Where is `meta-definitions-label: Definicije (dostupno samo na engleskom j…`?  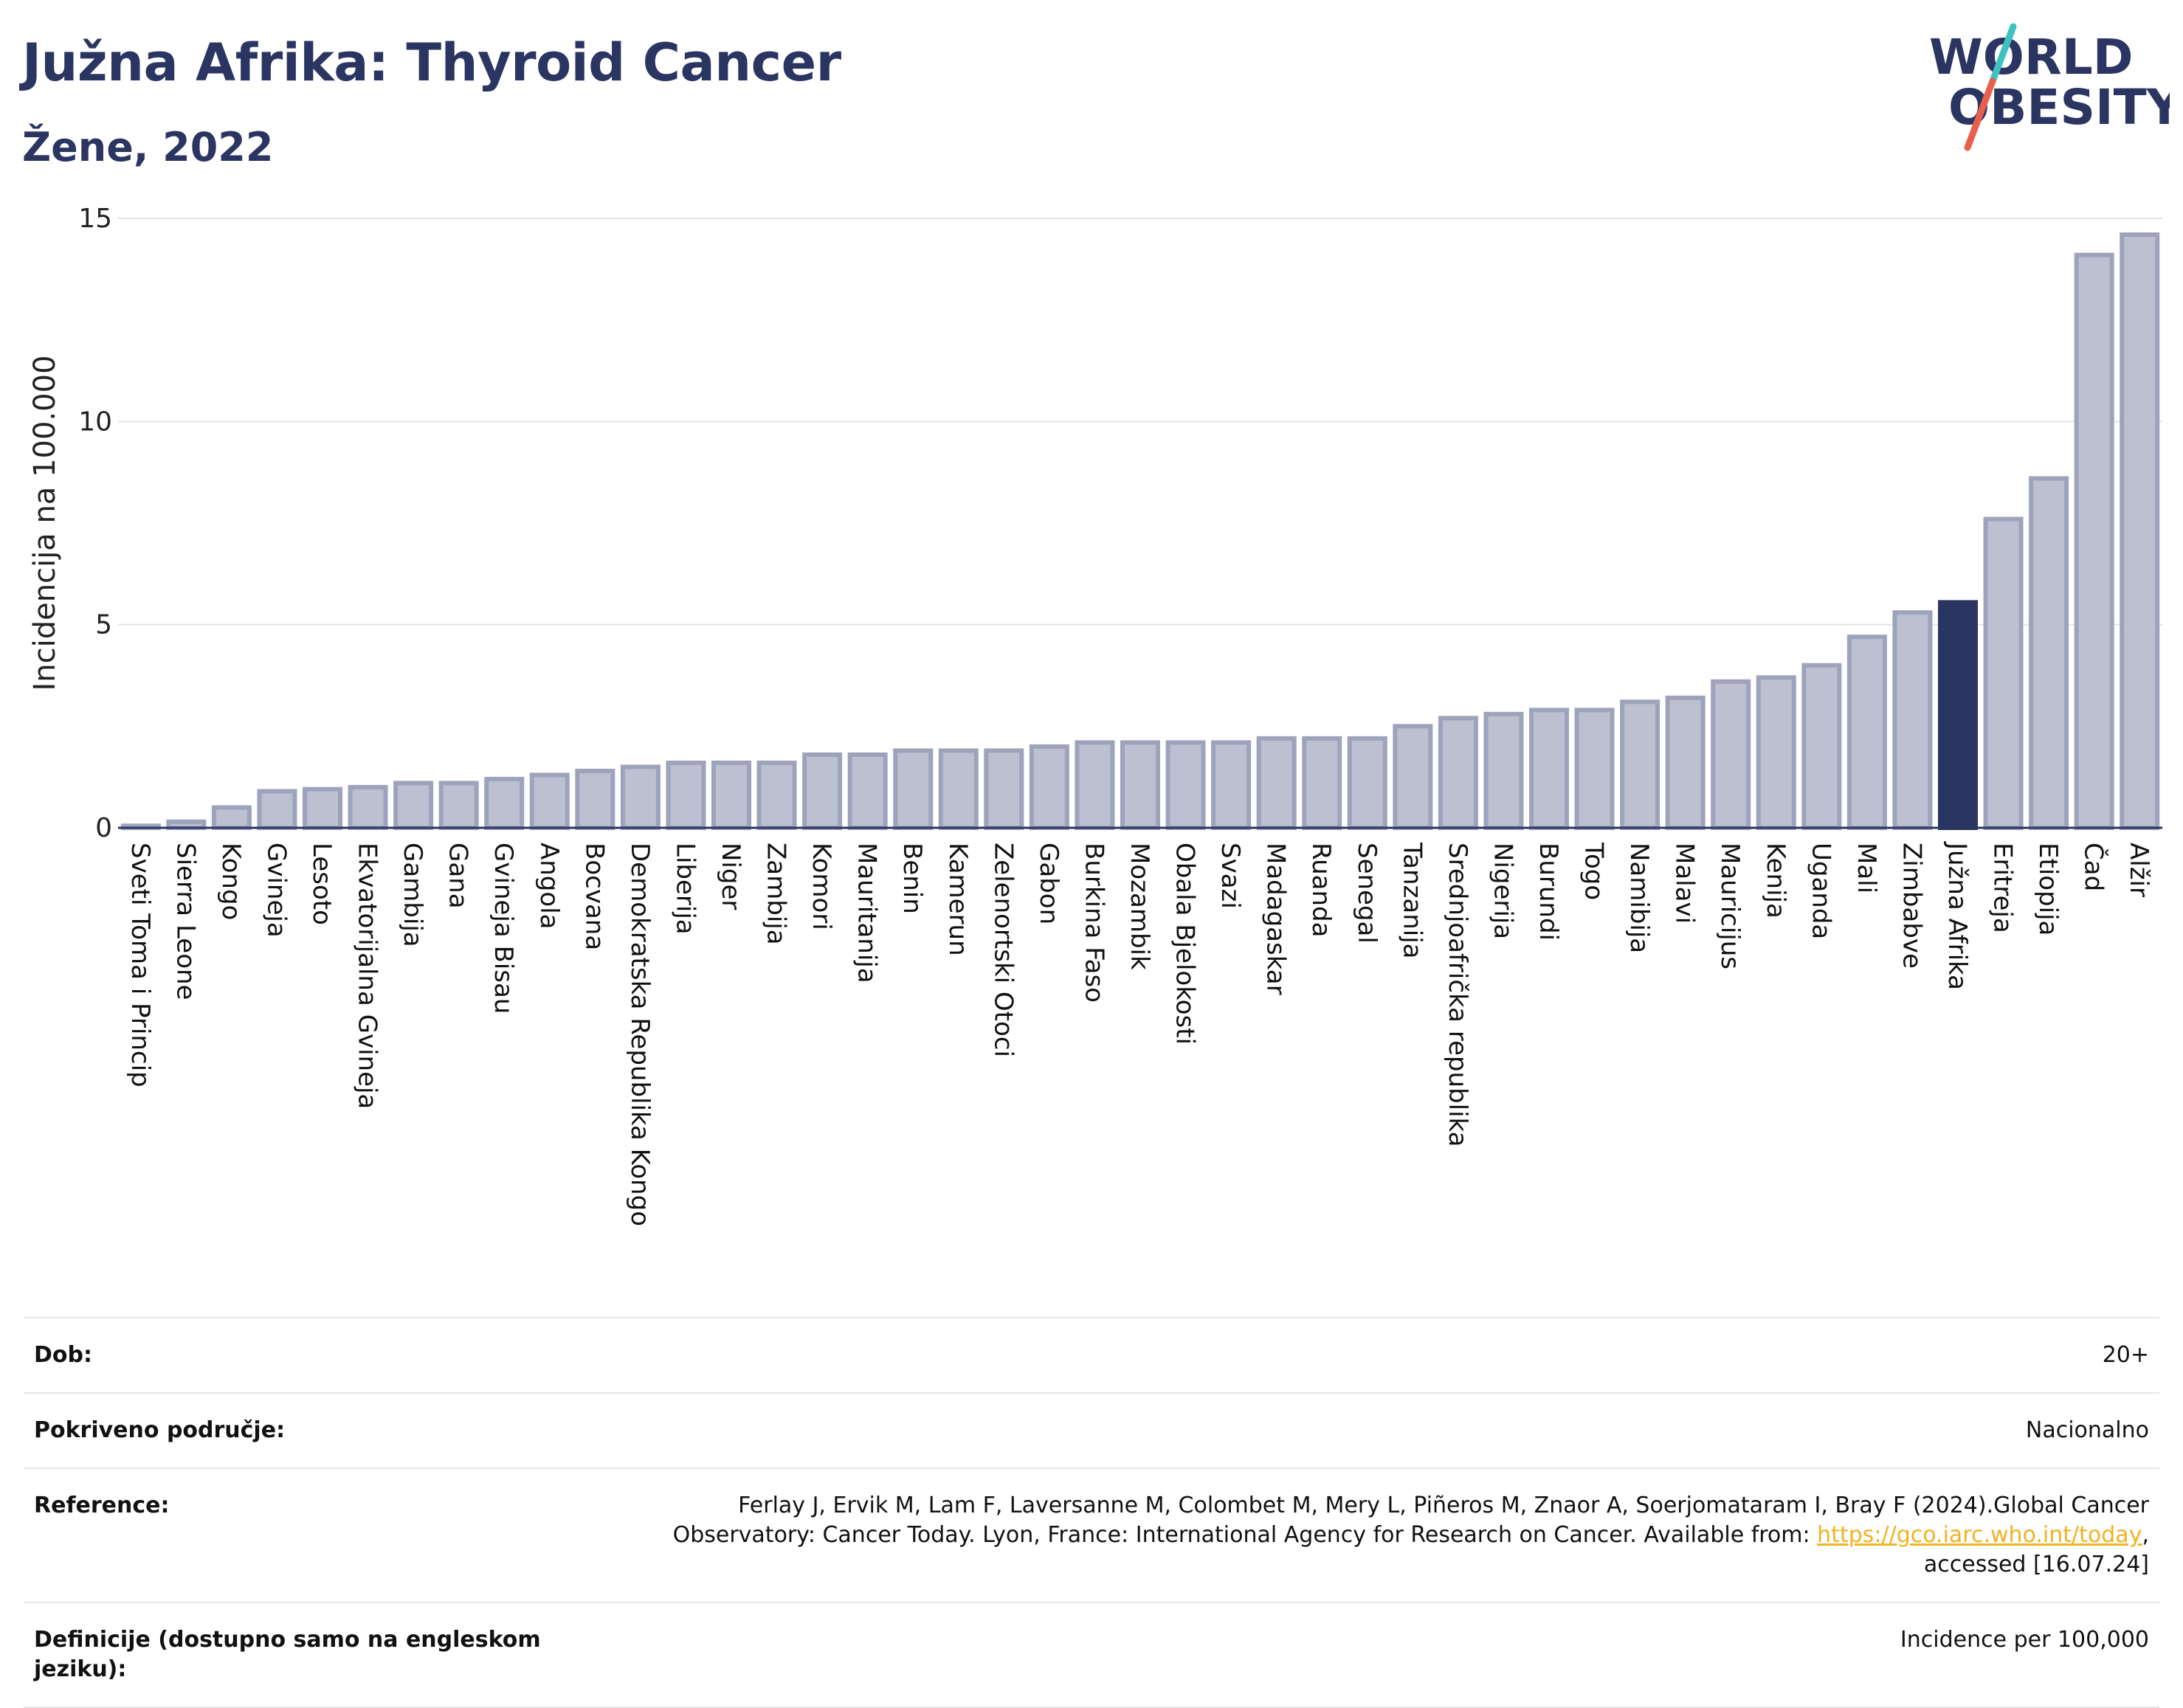
meta-definitions-label: Definicije (dostupno samo na engleskom j… is located at coordinates (287, 1654).